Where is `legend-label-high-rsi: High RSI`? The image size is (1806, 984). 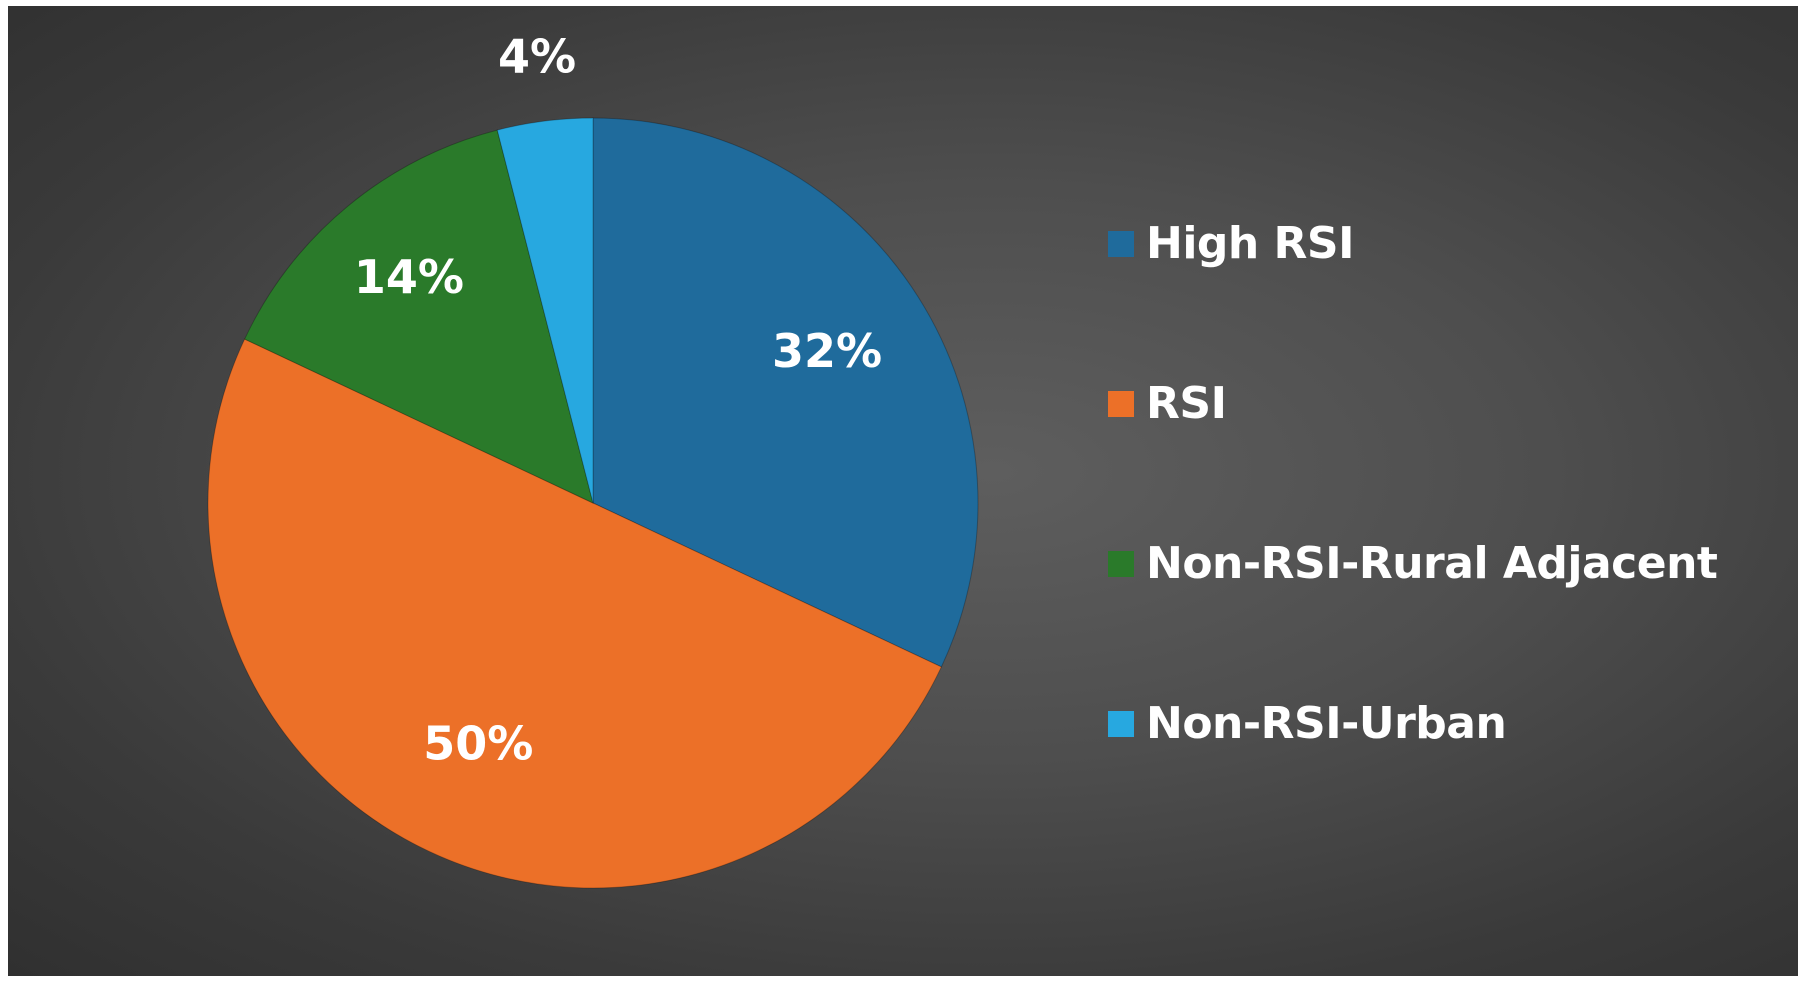 legend-label-high-rsi: High RSI is located at coordinates (1250, 243).